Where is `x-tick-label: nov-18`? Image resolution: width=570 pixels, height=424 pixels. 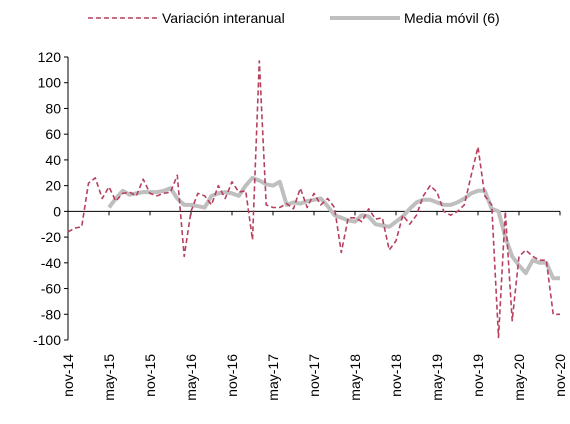 x-tick-label: nov-18 is located at coordinates (396, 375).